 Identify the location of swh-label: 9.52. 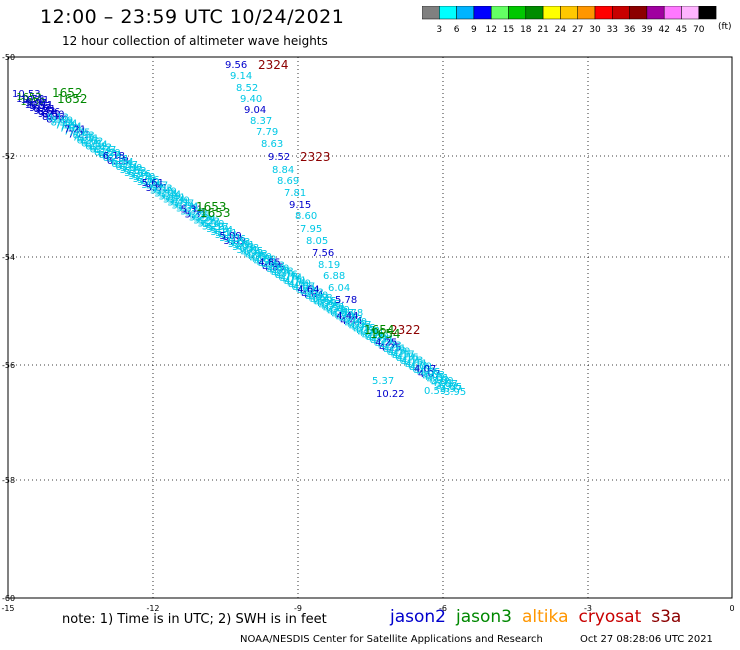
(40, 106).